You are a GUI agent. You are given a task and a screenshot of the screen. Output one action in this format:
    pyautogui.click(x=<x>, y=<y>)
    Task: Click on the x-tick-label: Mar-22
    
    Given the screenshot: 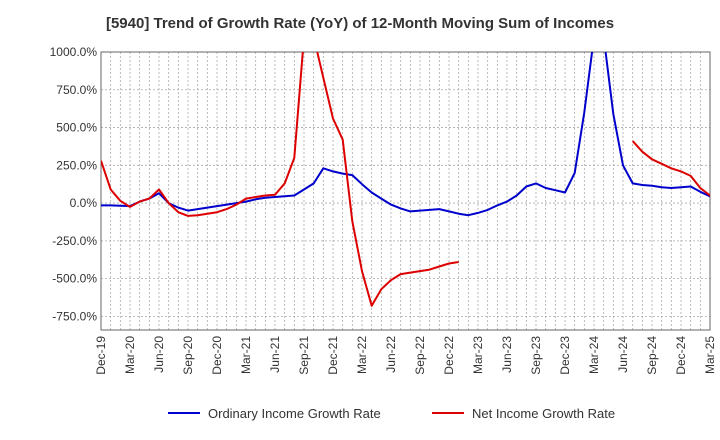 What is the action you would take?
    pyautogui.click(x=362, y=355)
    